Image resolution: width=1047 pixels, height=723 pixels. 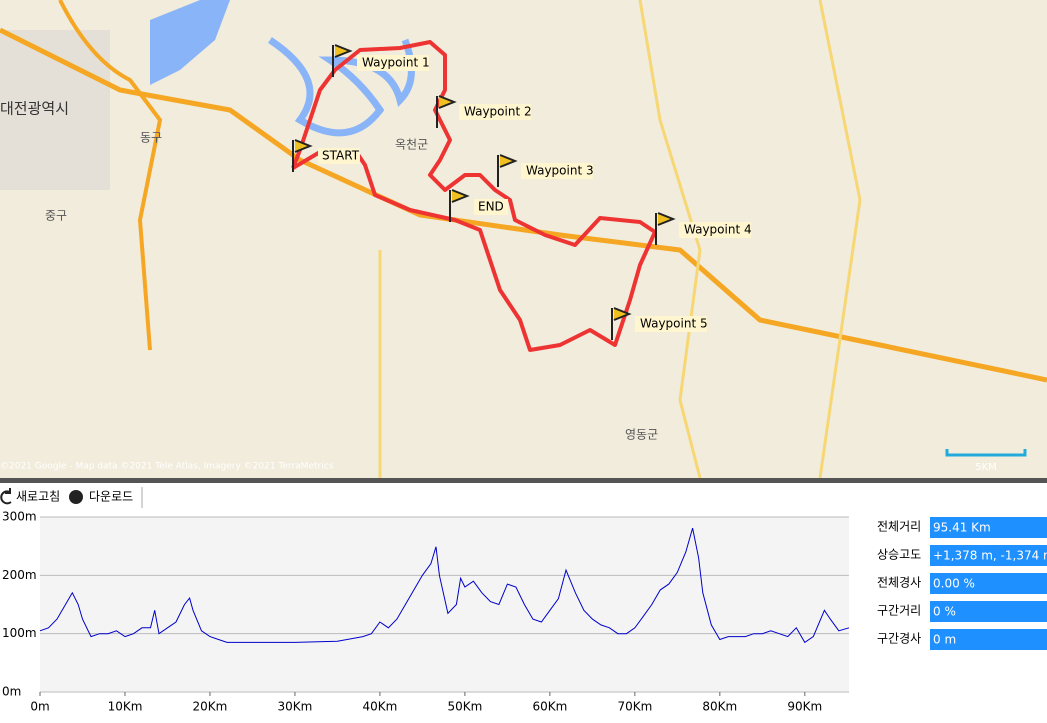 What do you see at coordinates (719, 707) in the screenshot?
I see `x-tick-label: 80Km` at bounding box center [719, 707].